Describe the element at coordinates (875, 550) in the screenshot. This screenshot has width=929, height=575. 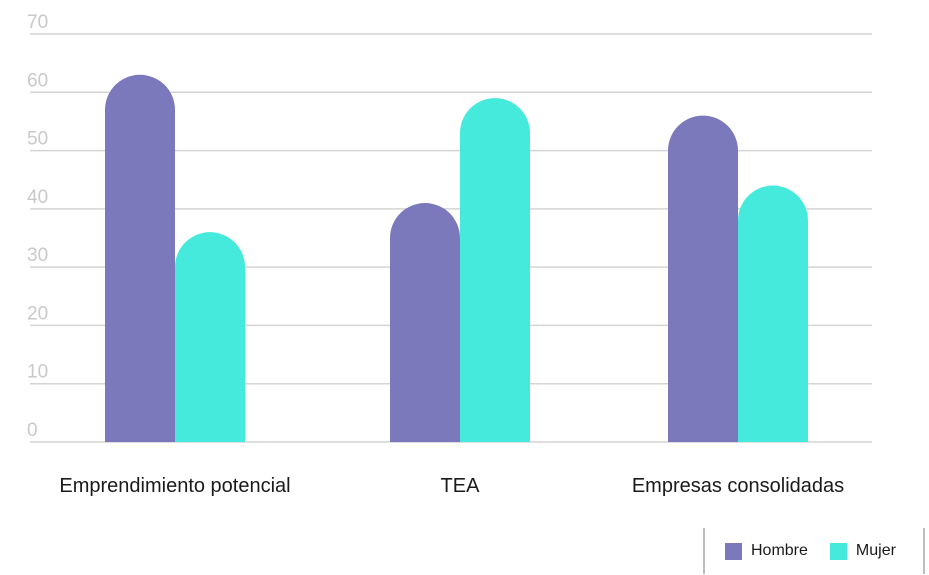
I see `legend-label-mujer: Mujer` at that location.